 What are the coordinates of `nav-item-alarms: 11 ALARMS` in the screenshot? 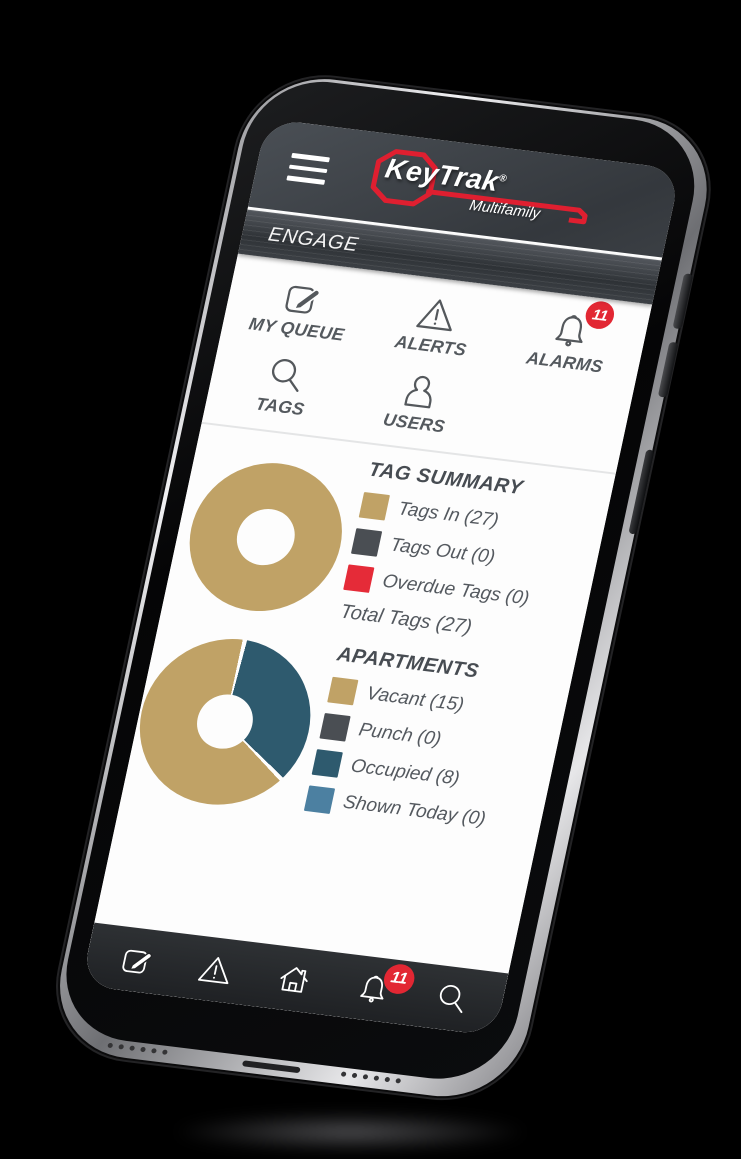 It's located at (568, 340).